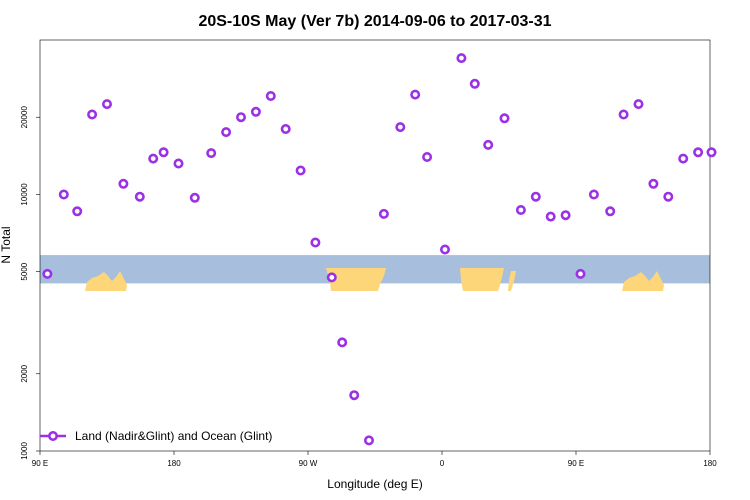 This screenshot has width=750, height=500. What do you see at coordinates (374, 459) in the screenshot?
I see `x-axis: 90 E 180 90 W 0 90 E 180` at bounding box center [374, 459].